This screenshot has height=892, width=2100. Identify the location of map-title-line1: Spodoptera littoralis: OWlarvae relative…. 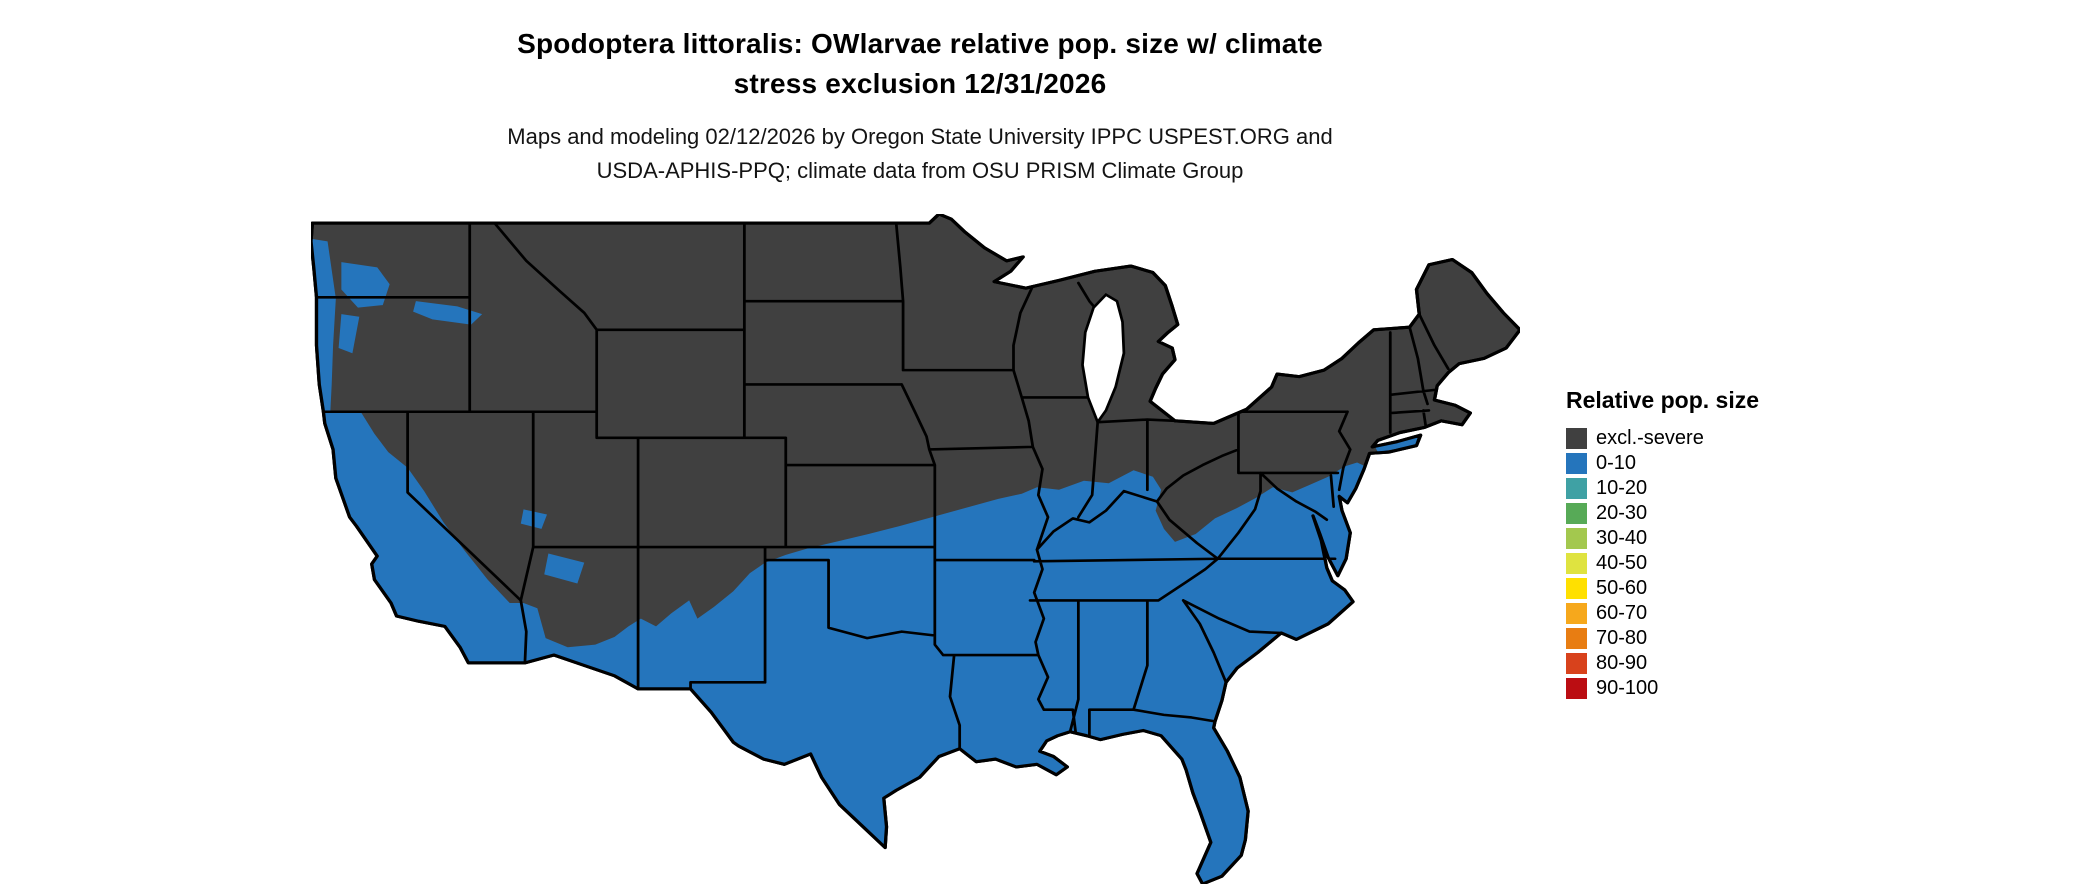
(920, 43).